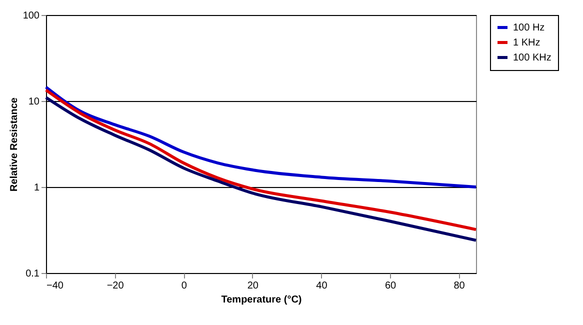 The image size is (583, 325). I want to click on legend-label: 100 KHz, so click(532, 58).